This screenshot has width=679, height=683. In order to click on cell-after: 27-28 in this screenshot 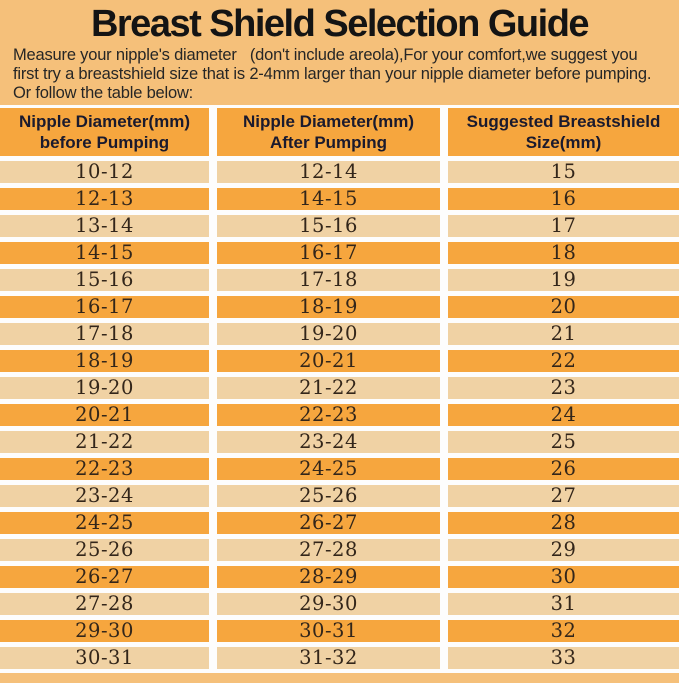, I will do `click(328, 550)`.